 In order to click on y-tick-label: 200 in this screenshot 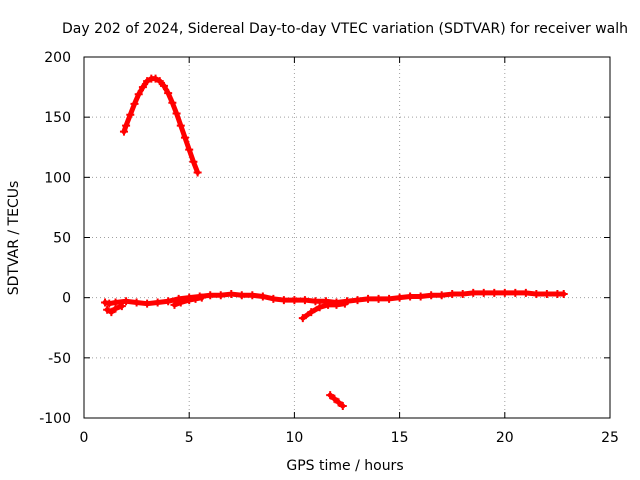, I will do `click(57, 58)`.